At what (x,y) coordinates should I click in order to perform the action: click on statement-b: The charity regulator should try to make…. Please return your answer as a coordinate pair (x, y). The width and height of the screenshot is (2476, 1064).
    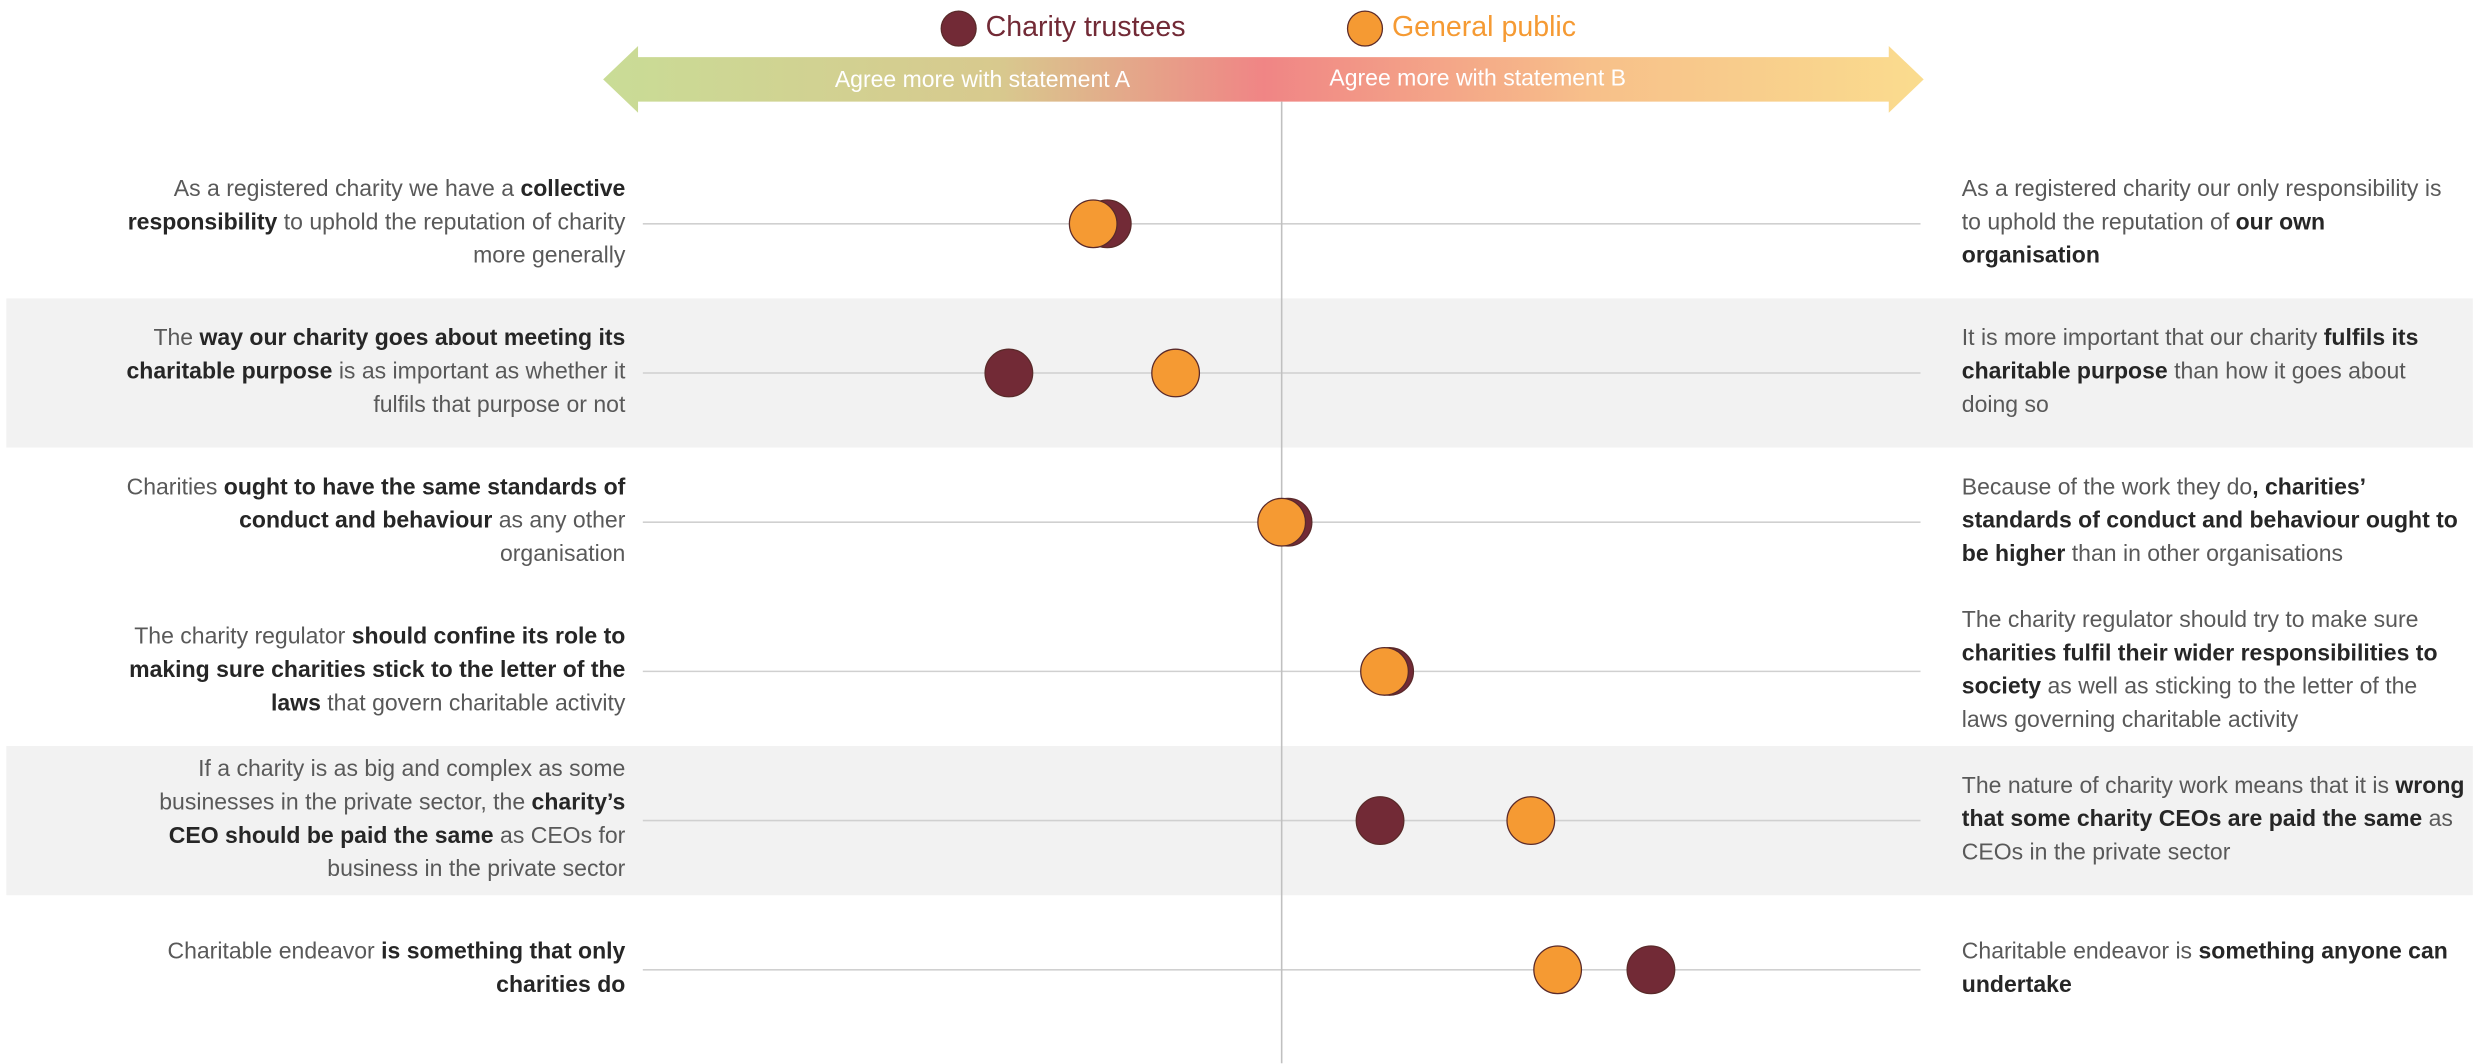
    Looking at the image, I should click on (2214, 671).